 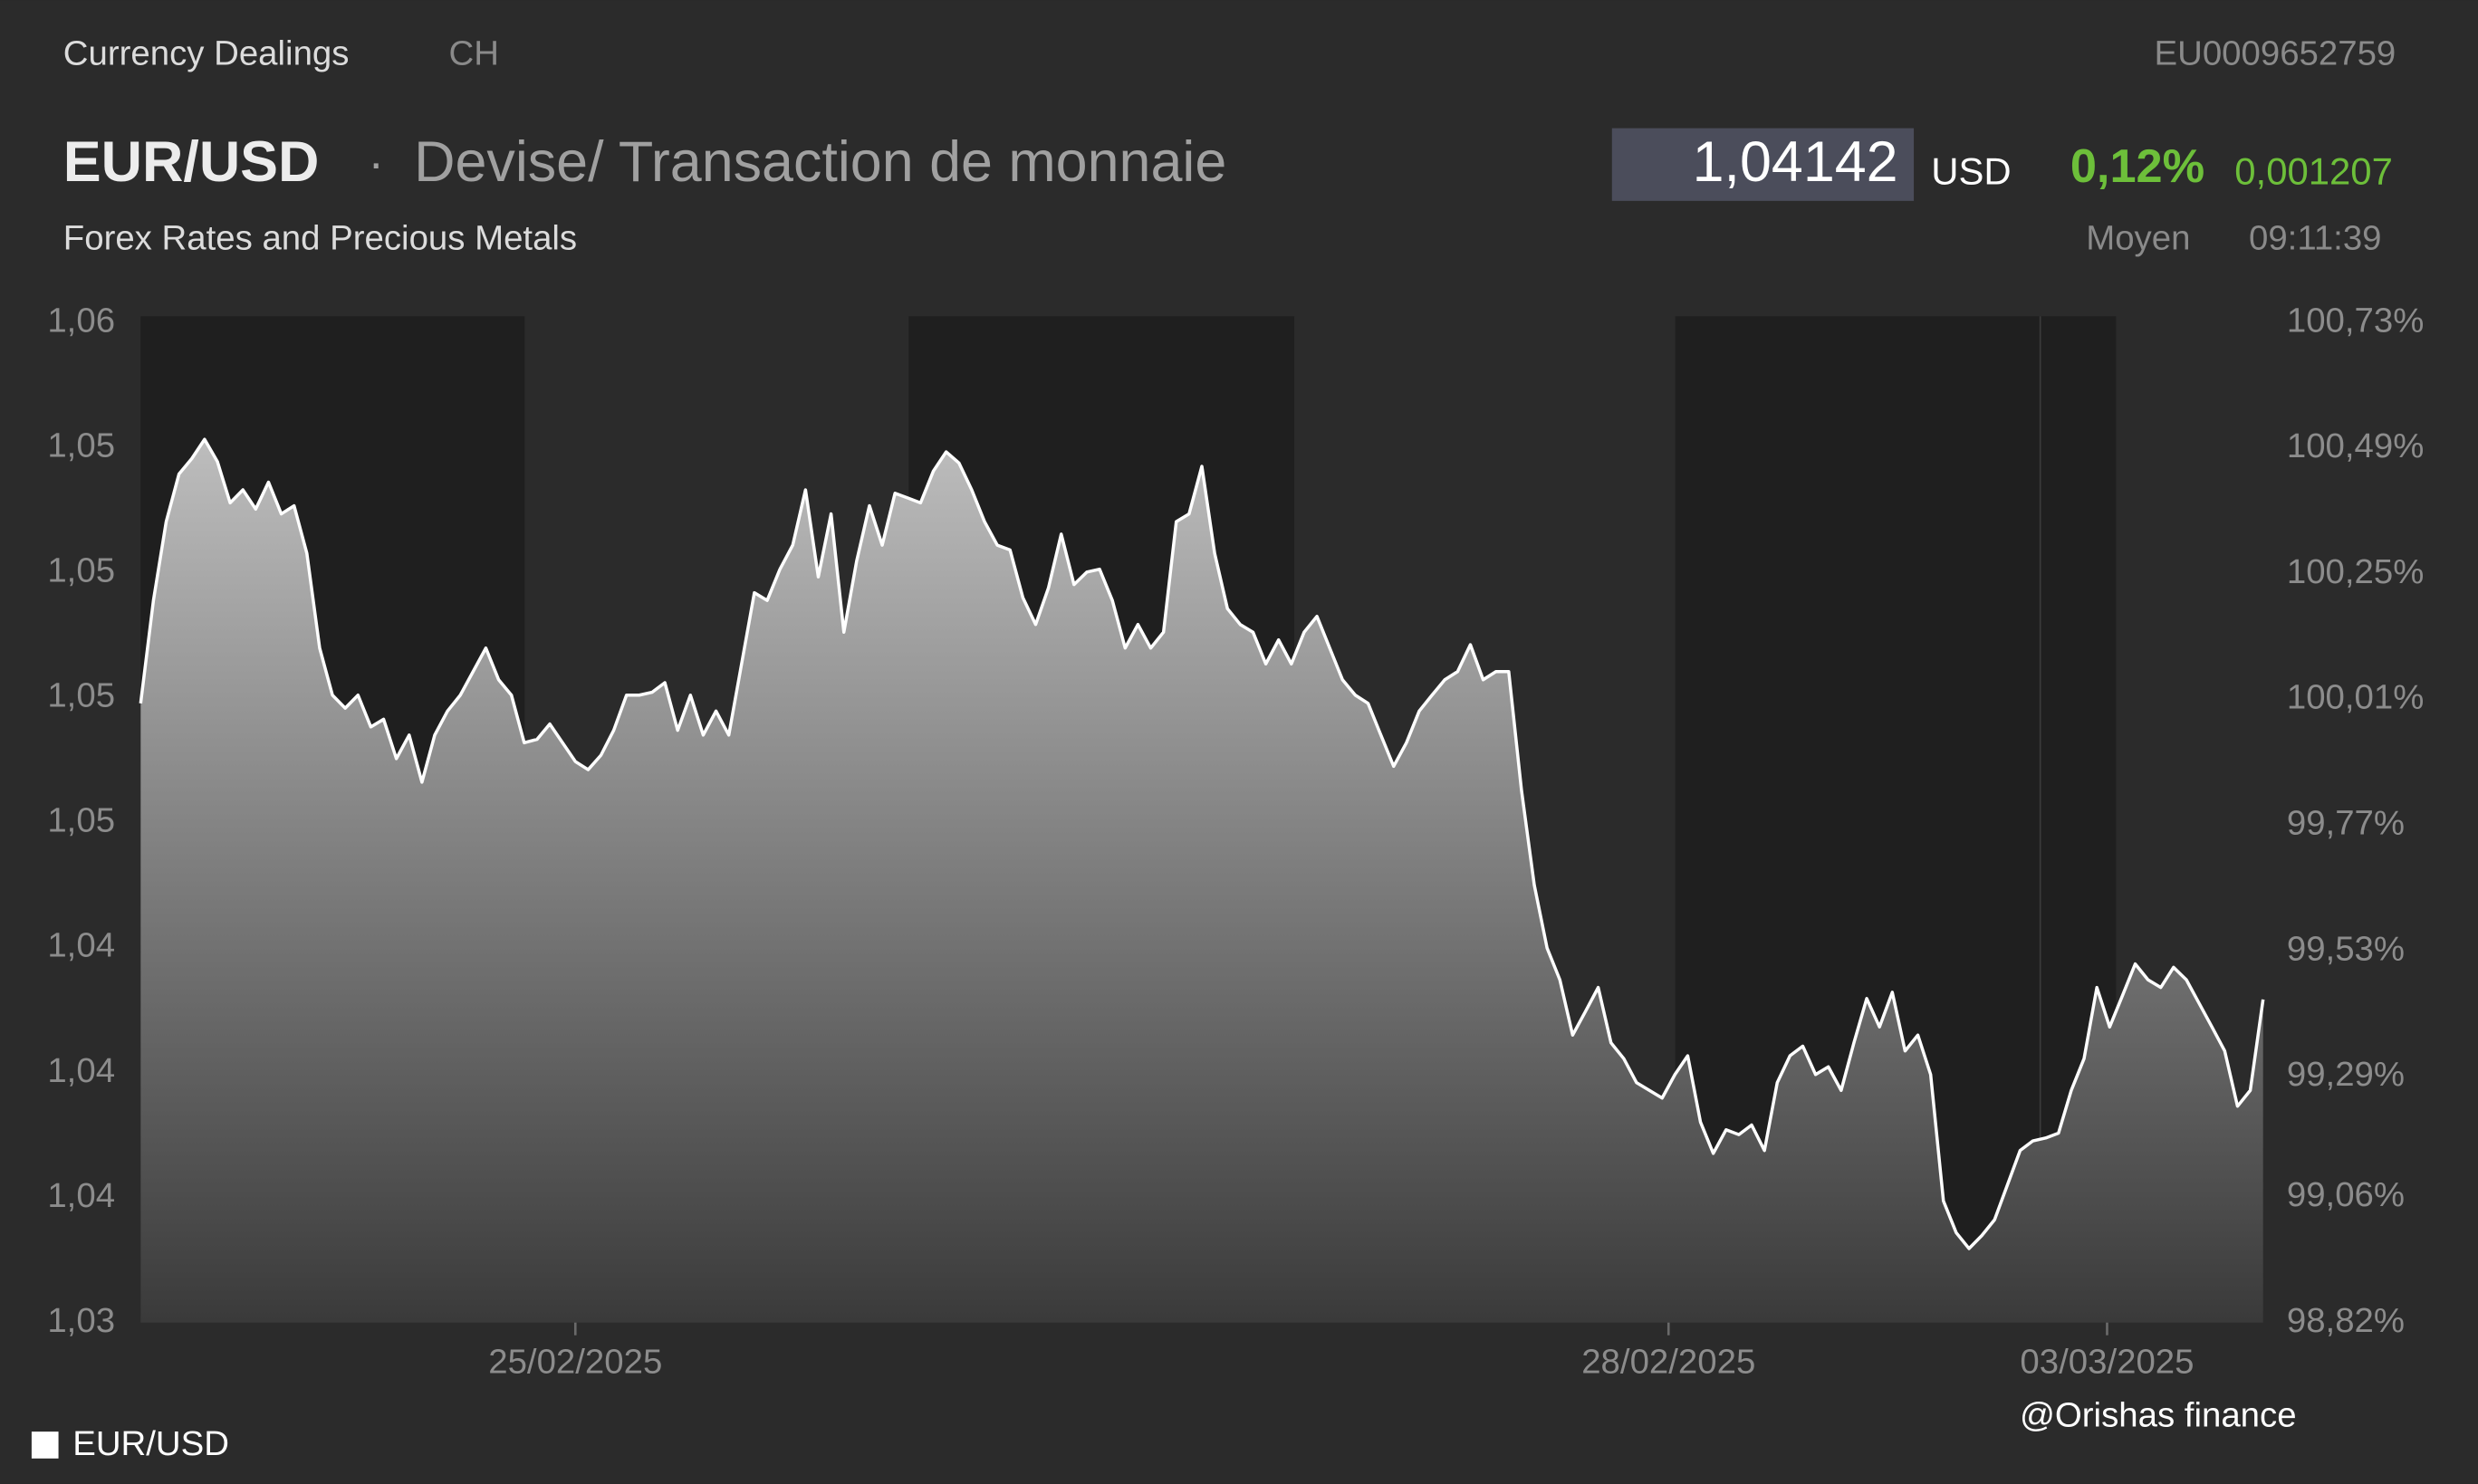 What do you see at coordinates (2138, 238) in the screenshot?
I see `price-type: Moyen` at bounding box center [2138, 238].